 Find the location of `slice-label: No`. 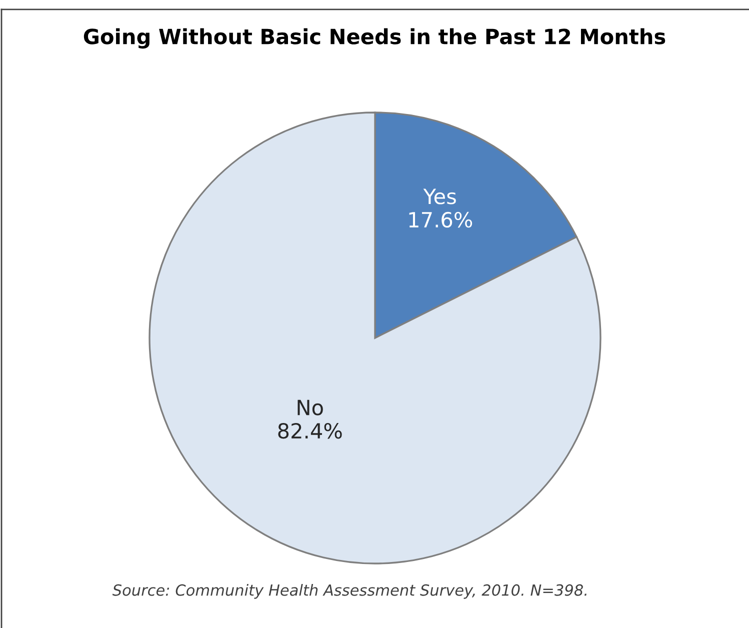

slice-label: No is located at coordinates (310, 408).